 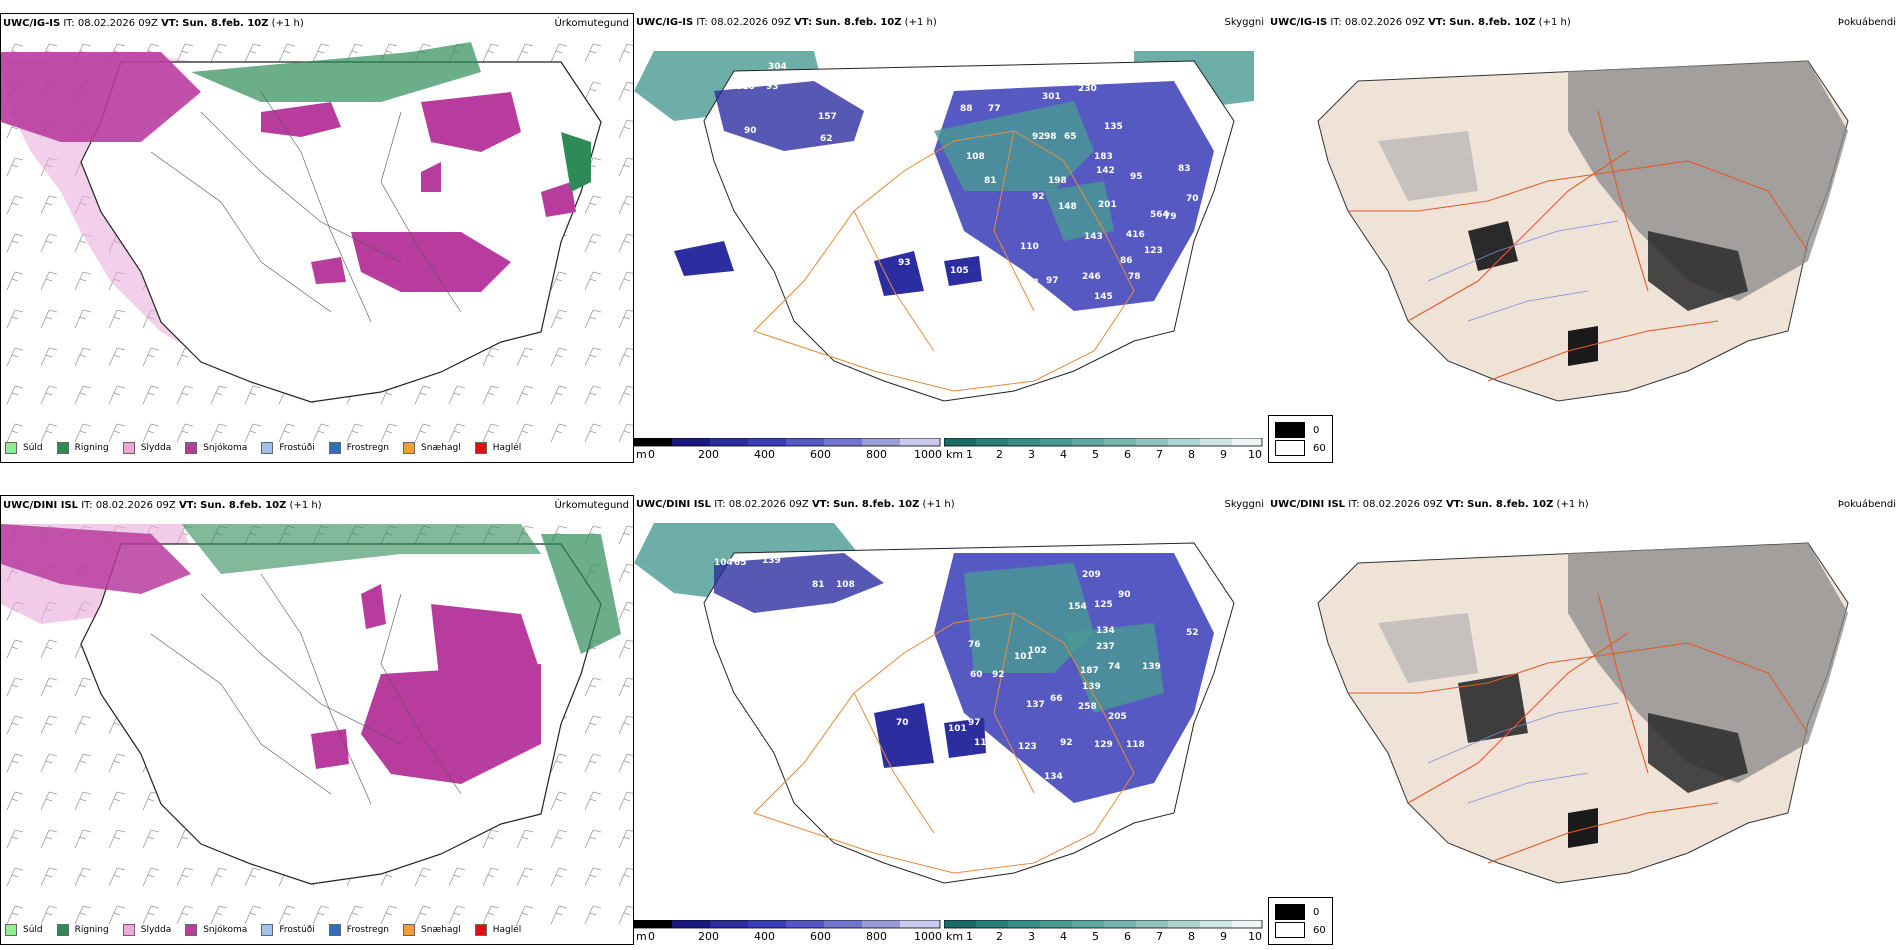 I want to click on cloud-base-scale: m 0 200 400 600 800 1000, so click(x=789, y=932).